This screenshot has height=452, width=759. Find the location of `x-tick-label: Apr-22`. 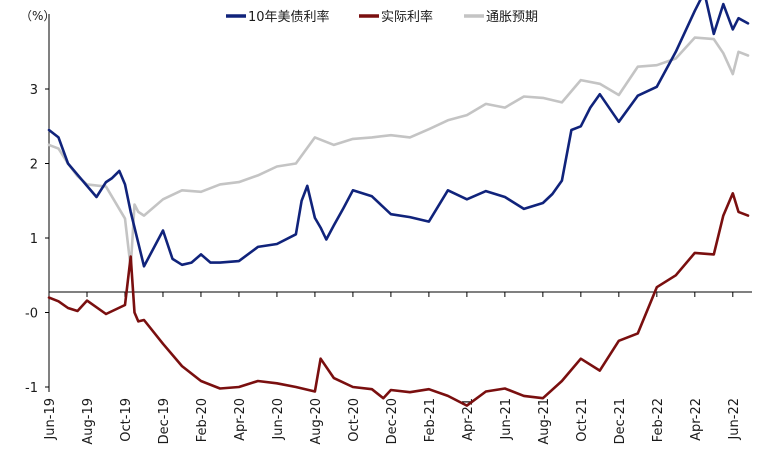

x-tick-label: Apr-22 is located at coordinates (696, 419).